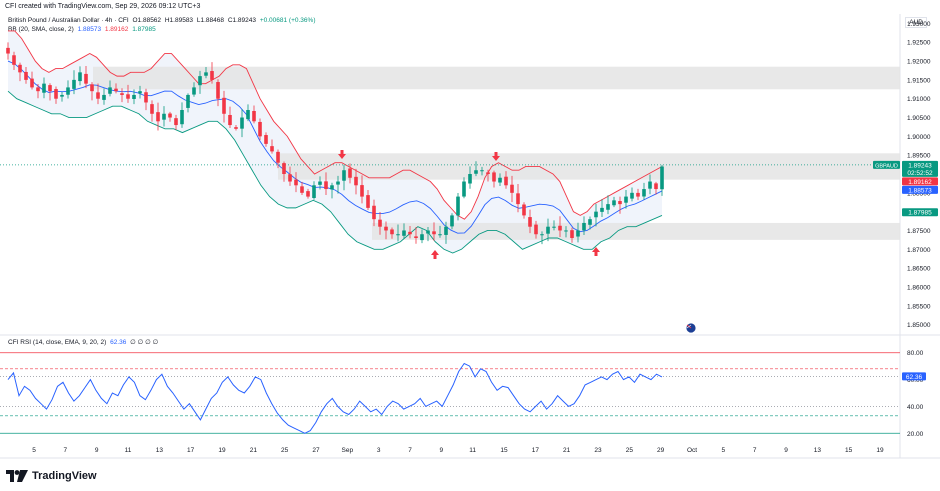  What do you see at coordinates (919, 24) in the screenshot?
I see `price-tick-label: 1.93000` at bounding box center [919, 24].